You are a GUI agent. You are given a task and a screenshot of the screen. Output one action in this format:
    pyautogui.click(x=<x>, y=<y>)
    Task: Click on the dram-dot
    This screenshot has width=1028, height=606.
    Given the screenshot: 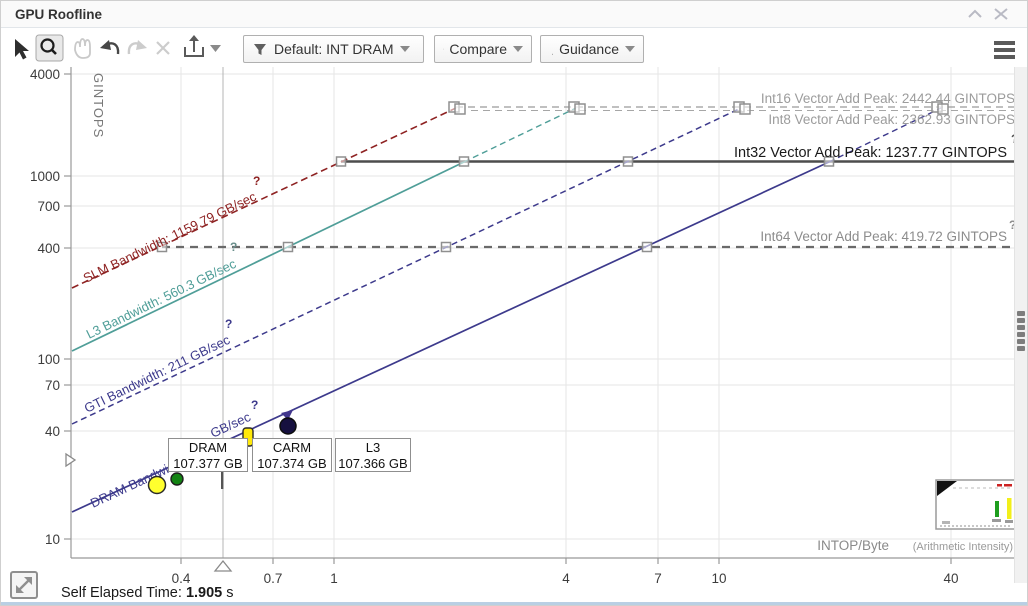 What is the action you would take?
    pyautogui.click(x=157, y=485)
    